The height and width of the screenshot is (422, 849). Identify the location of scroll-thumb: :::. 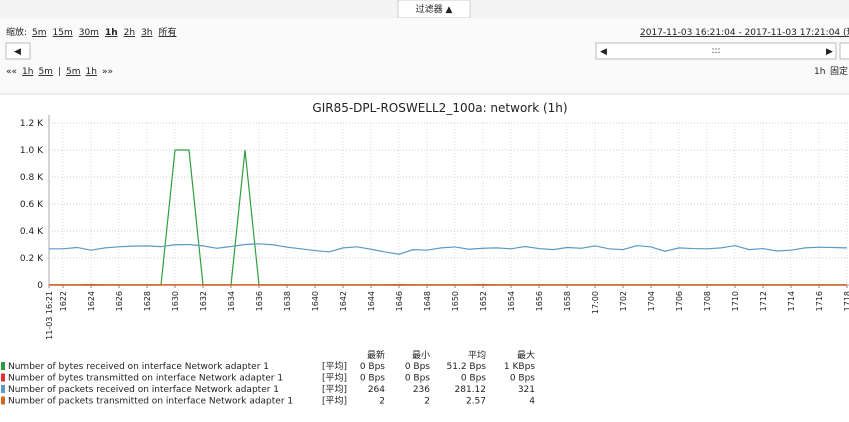
(715, 51).